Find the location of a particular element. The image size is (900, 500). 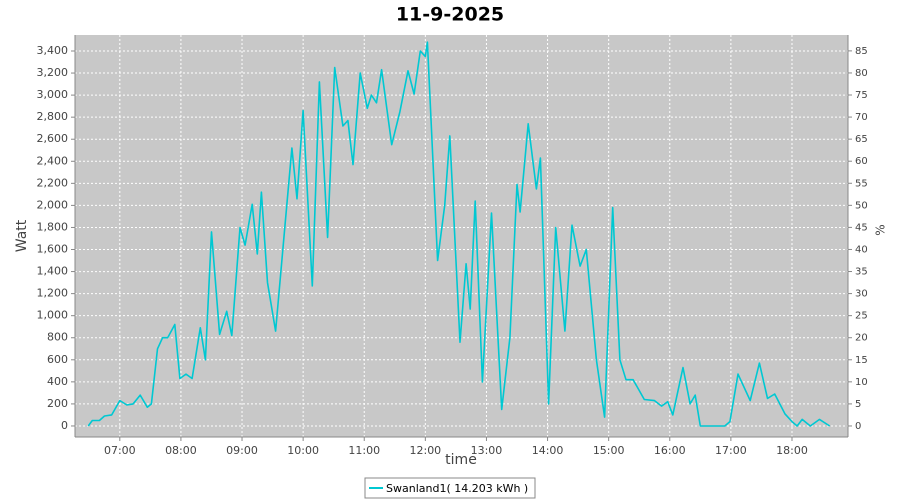

y2-tick-label: 60 is located at coordinates (861, 161).